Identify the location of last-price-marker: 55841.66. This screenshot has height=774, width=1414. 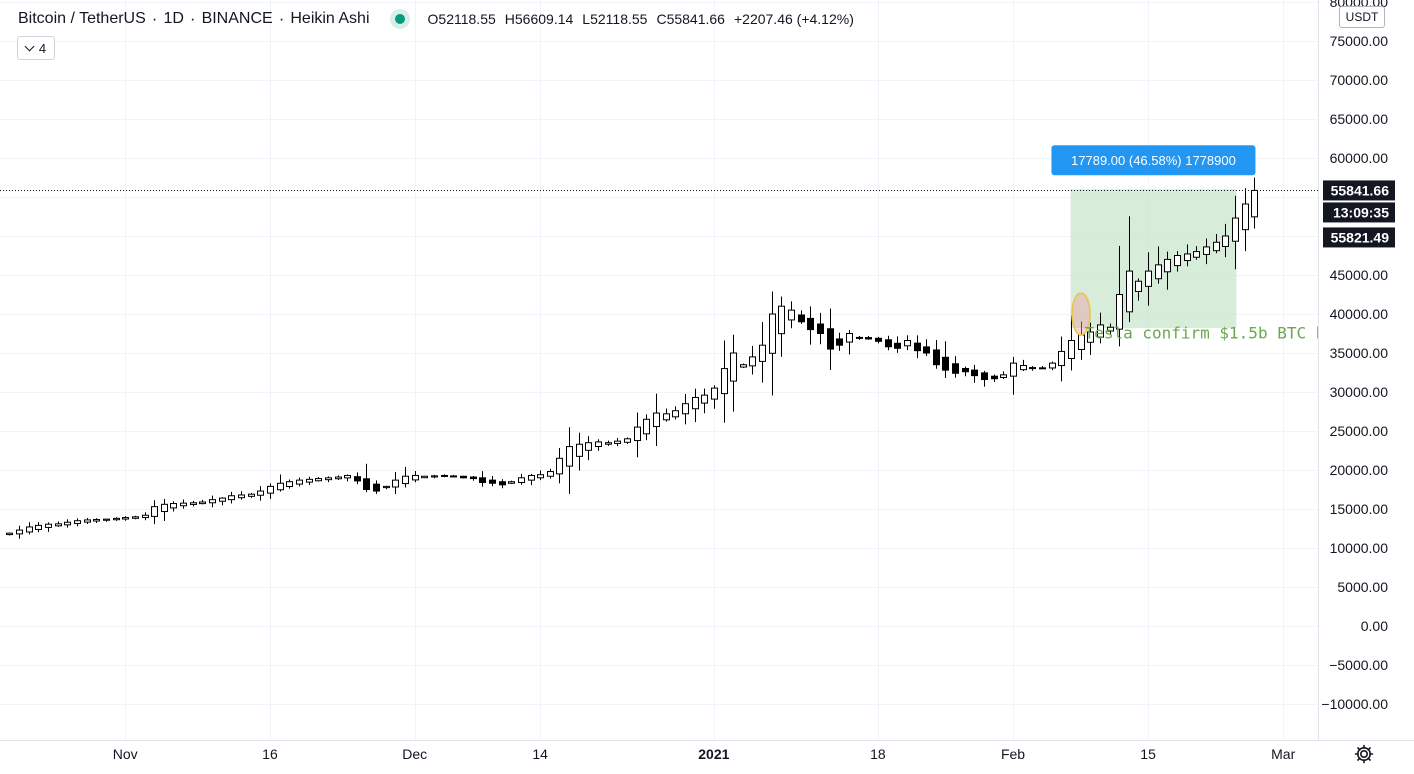
(1359, 190).